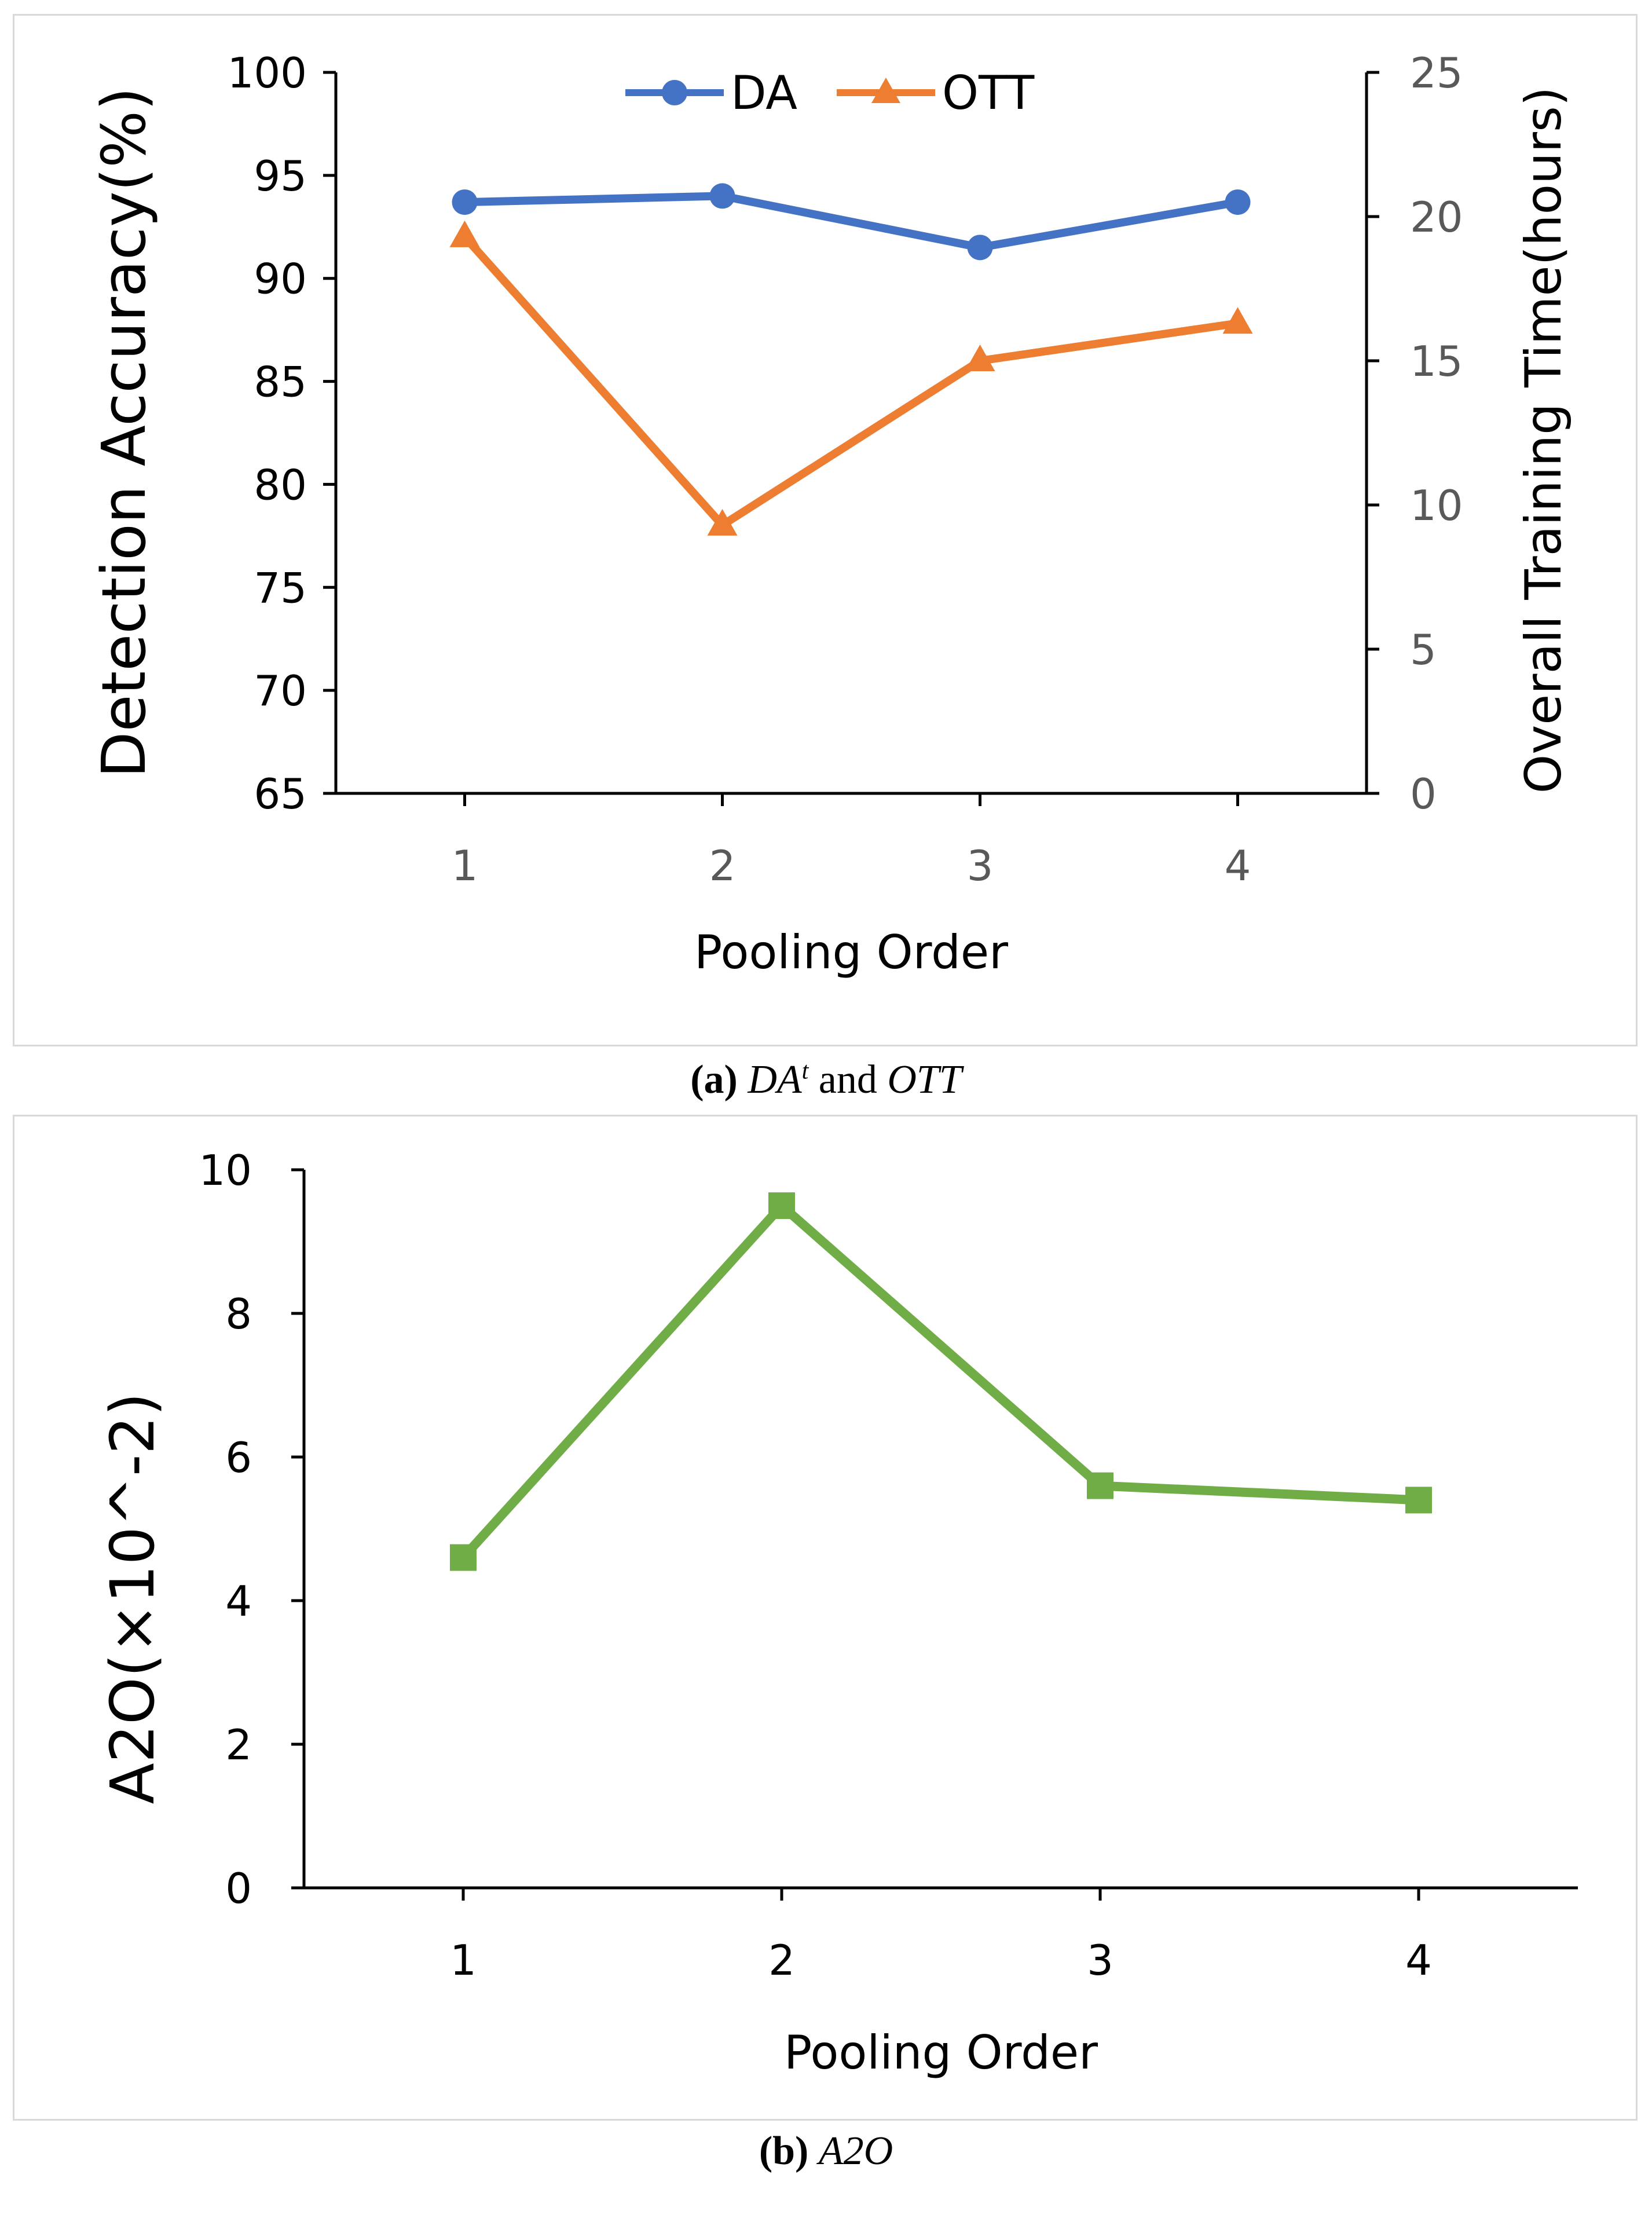 Image resolution: width=1652 pixels, height=2222 pixels. What do you see at coordinates (133, 1598) in the screenshot?
I see `y-axis-label: A2O(×10^-2)` at bounding box center [133, 1598].